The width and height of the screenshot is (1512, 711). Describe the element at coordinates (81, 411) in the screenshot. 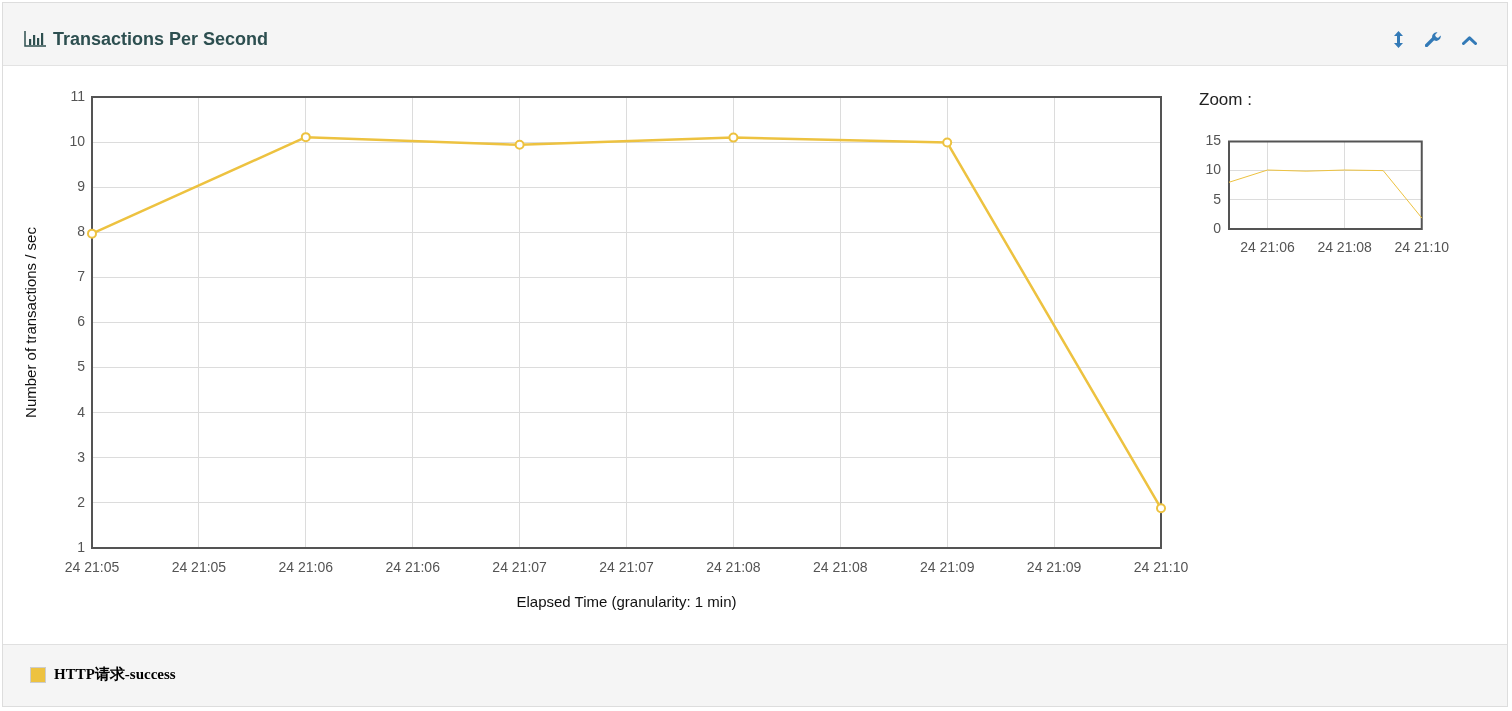

I see `y-tick-label: 4` at that location.